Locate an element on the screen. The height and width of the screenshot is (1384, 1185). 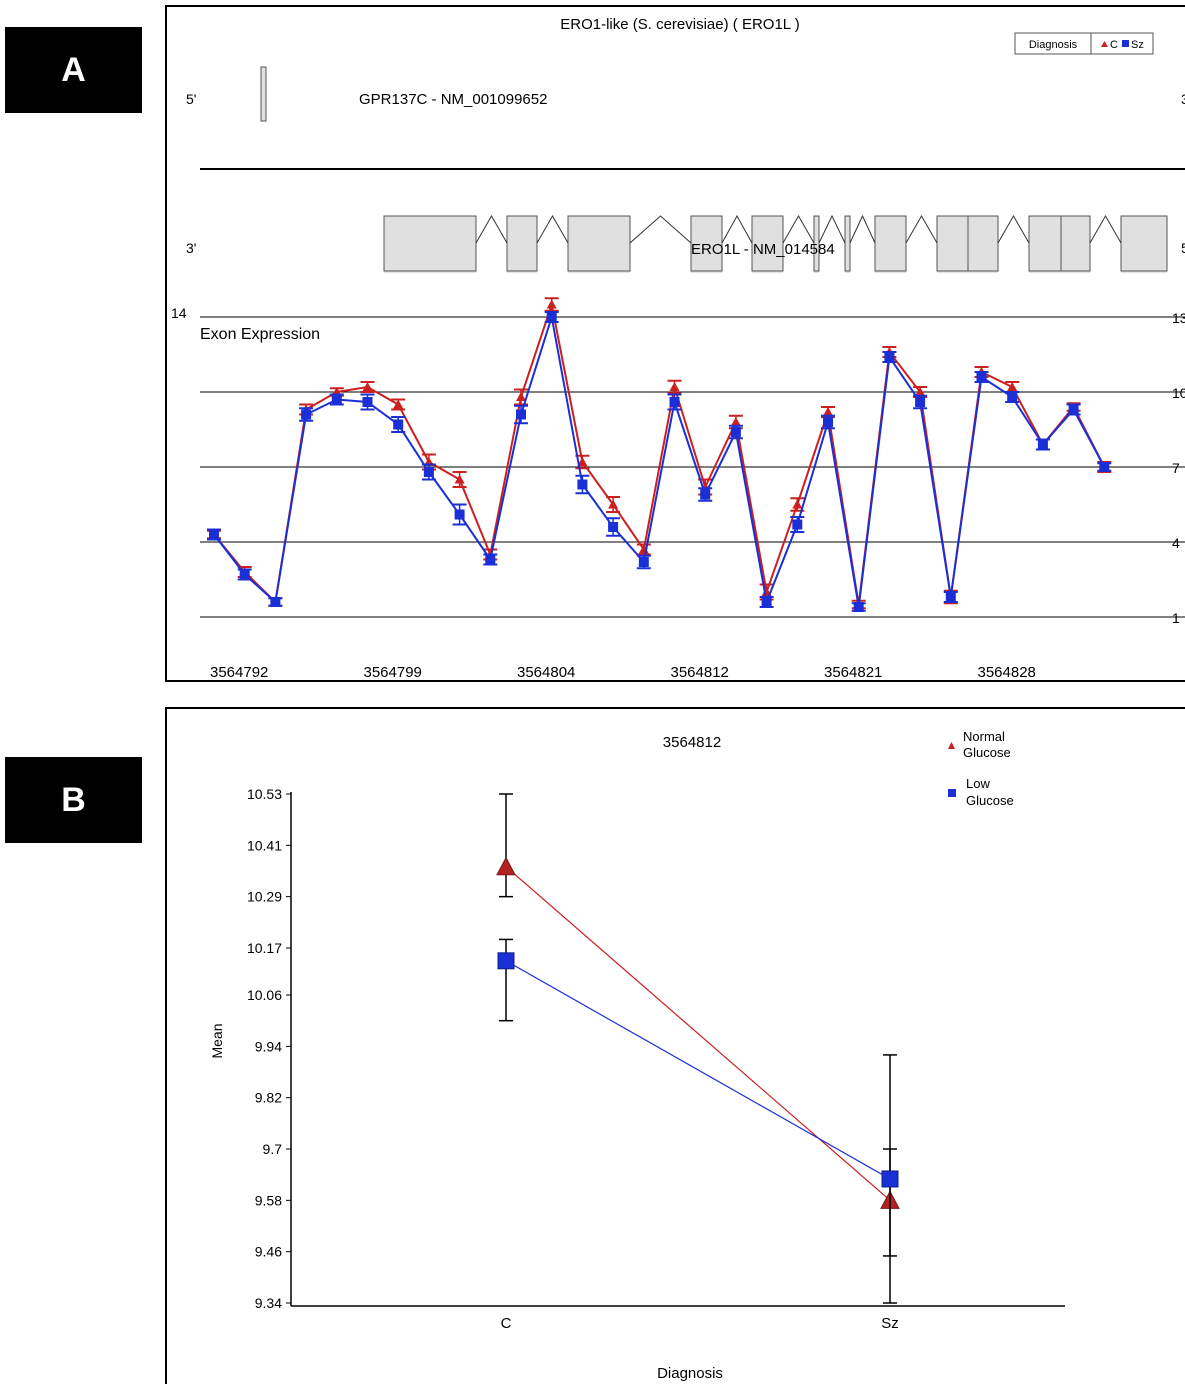
chart-b-series is located at coordinates (698, 1048).